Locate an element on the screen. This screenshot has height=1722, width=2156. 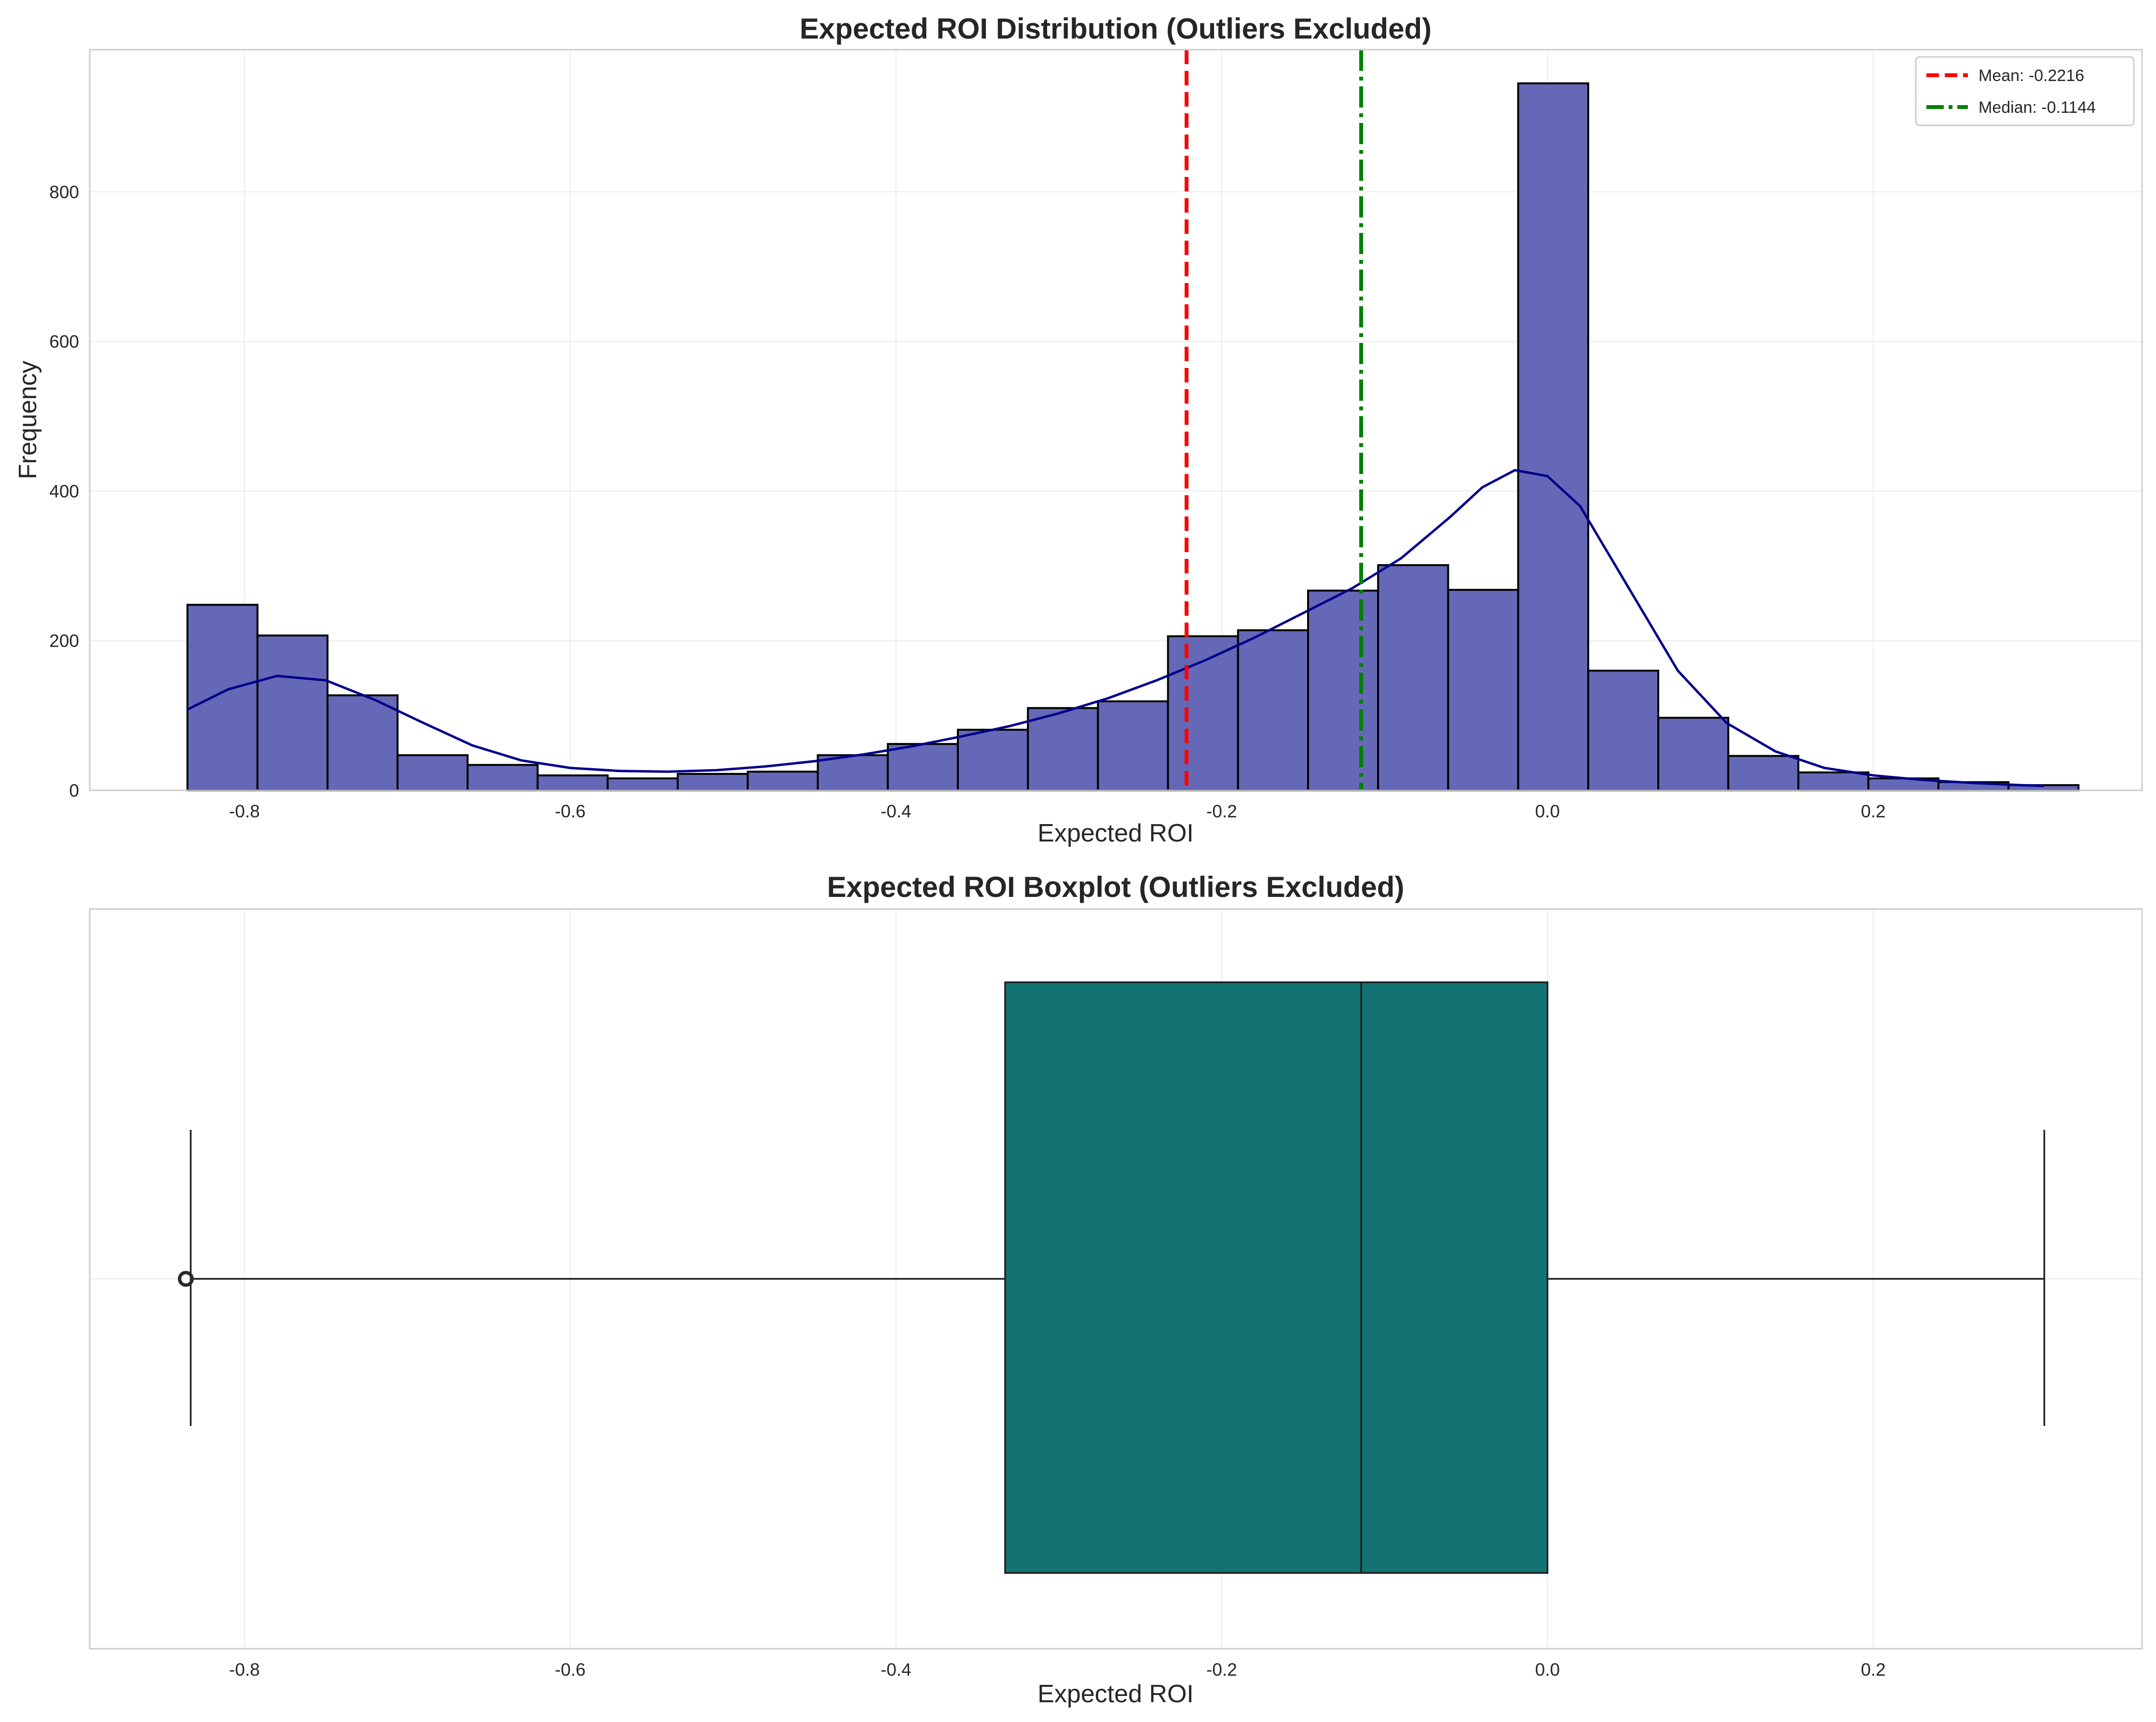
histogram-y-tick-label: 400 is located at coordinates (64, 491).